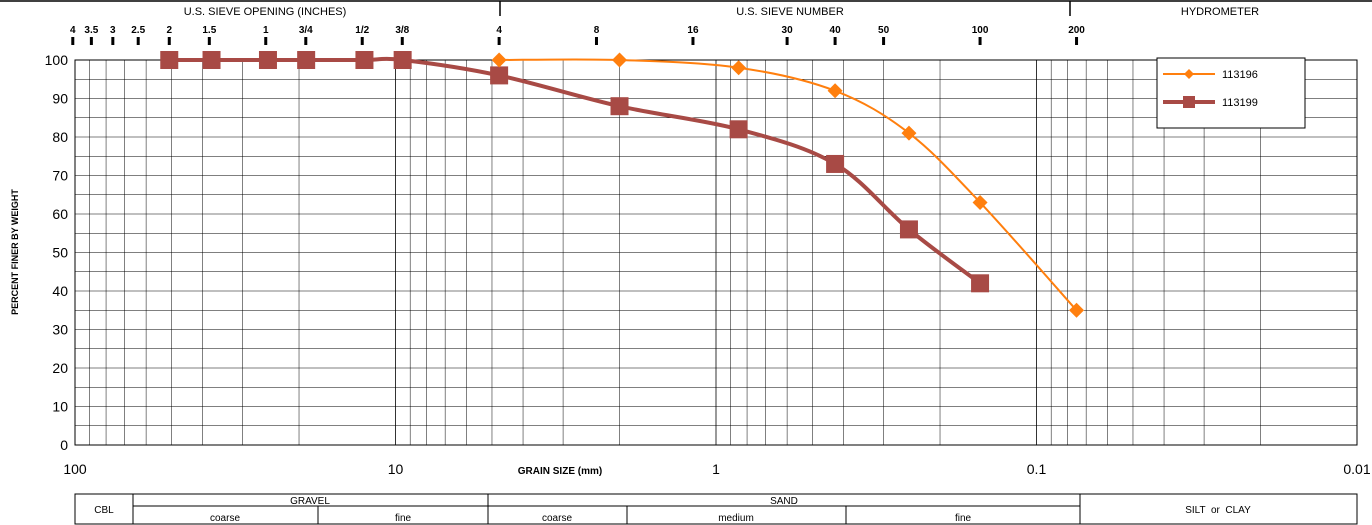  What do you see at coordinates (225, 518) in the screenshot?
I see `class-gravel-coarse: coarse` at bounding box center [225, 518].